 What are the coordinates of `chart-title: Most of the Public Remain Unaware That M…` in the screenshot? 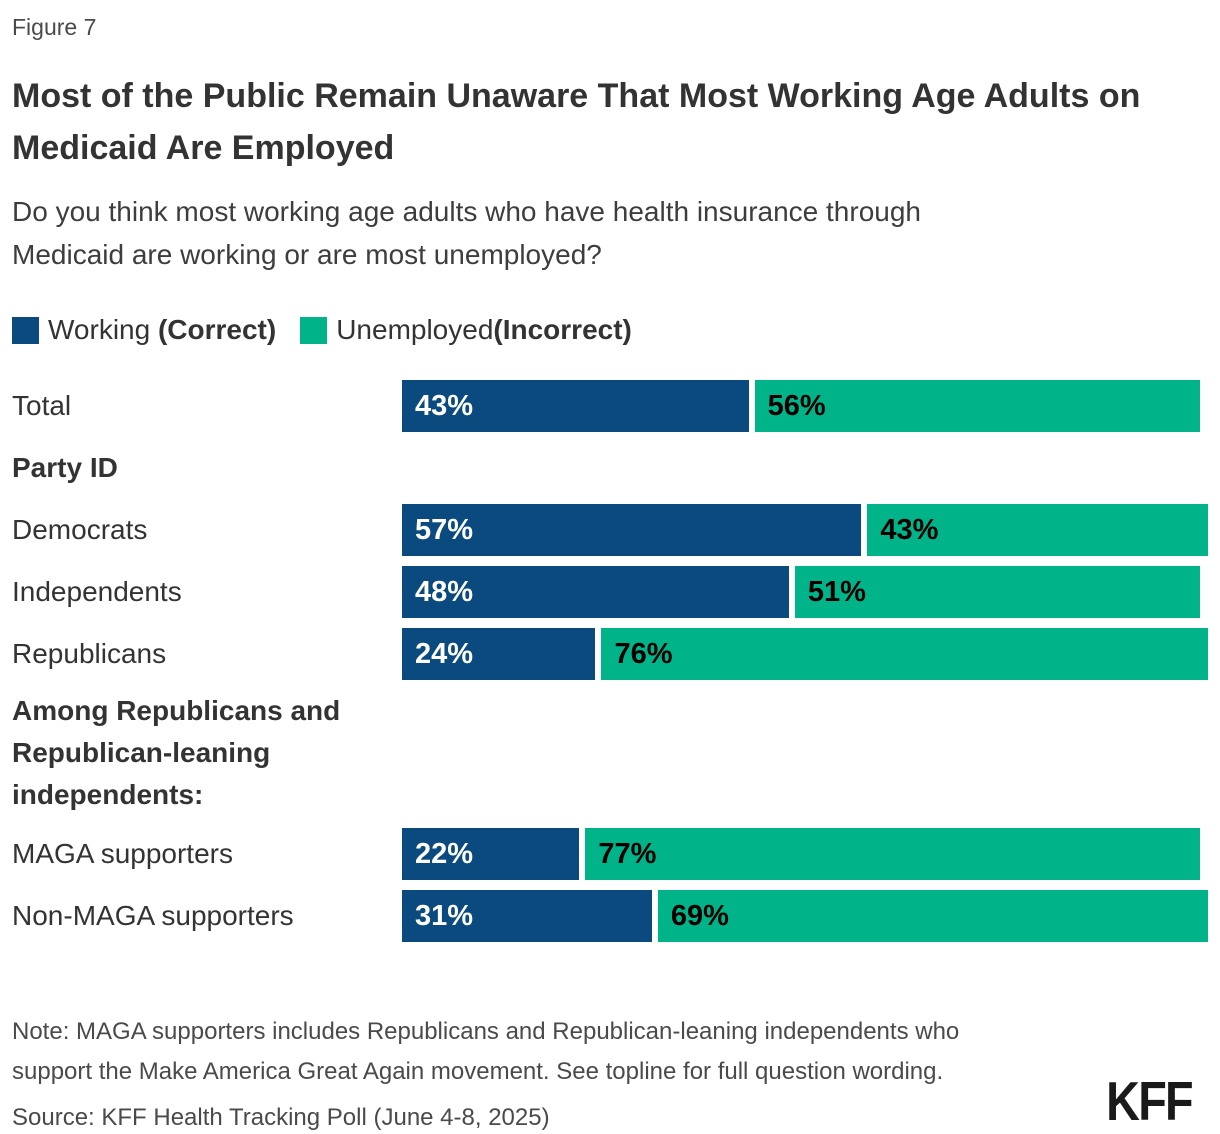 It's located at (576, 122).